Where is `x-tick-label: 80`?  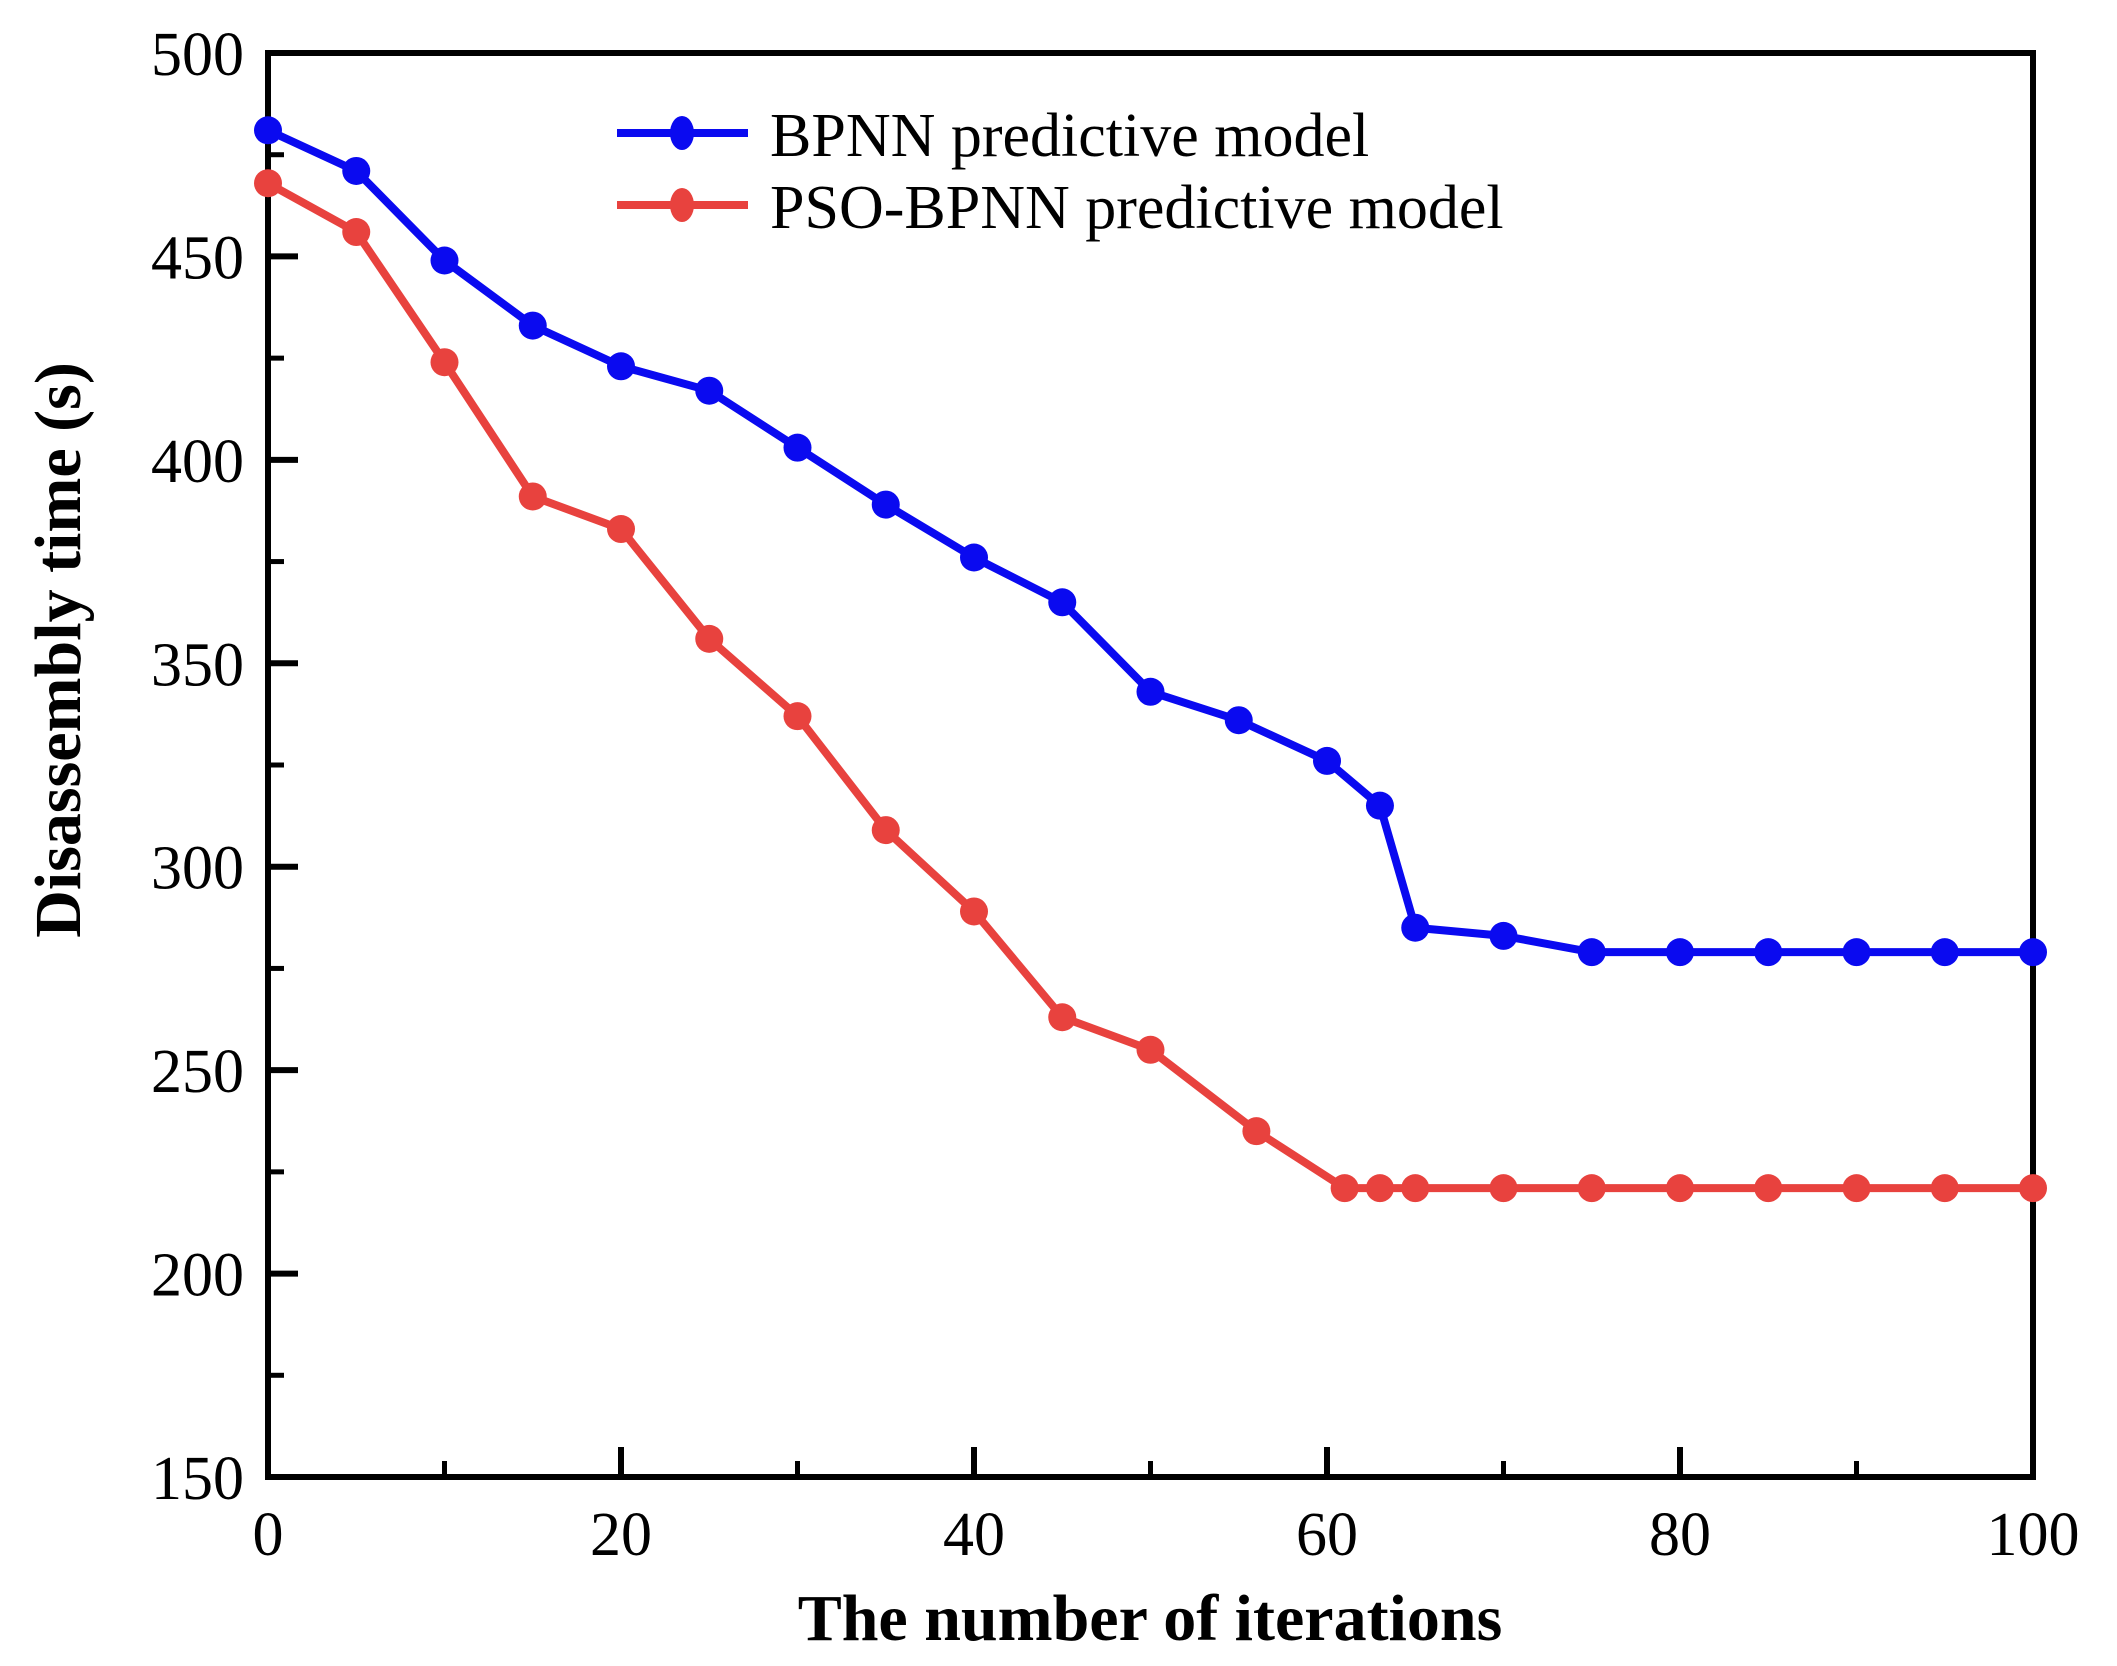
x-tick-label: 80 is located at coordinates (1680, 1535).